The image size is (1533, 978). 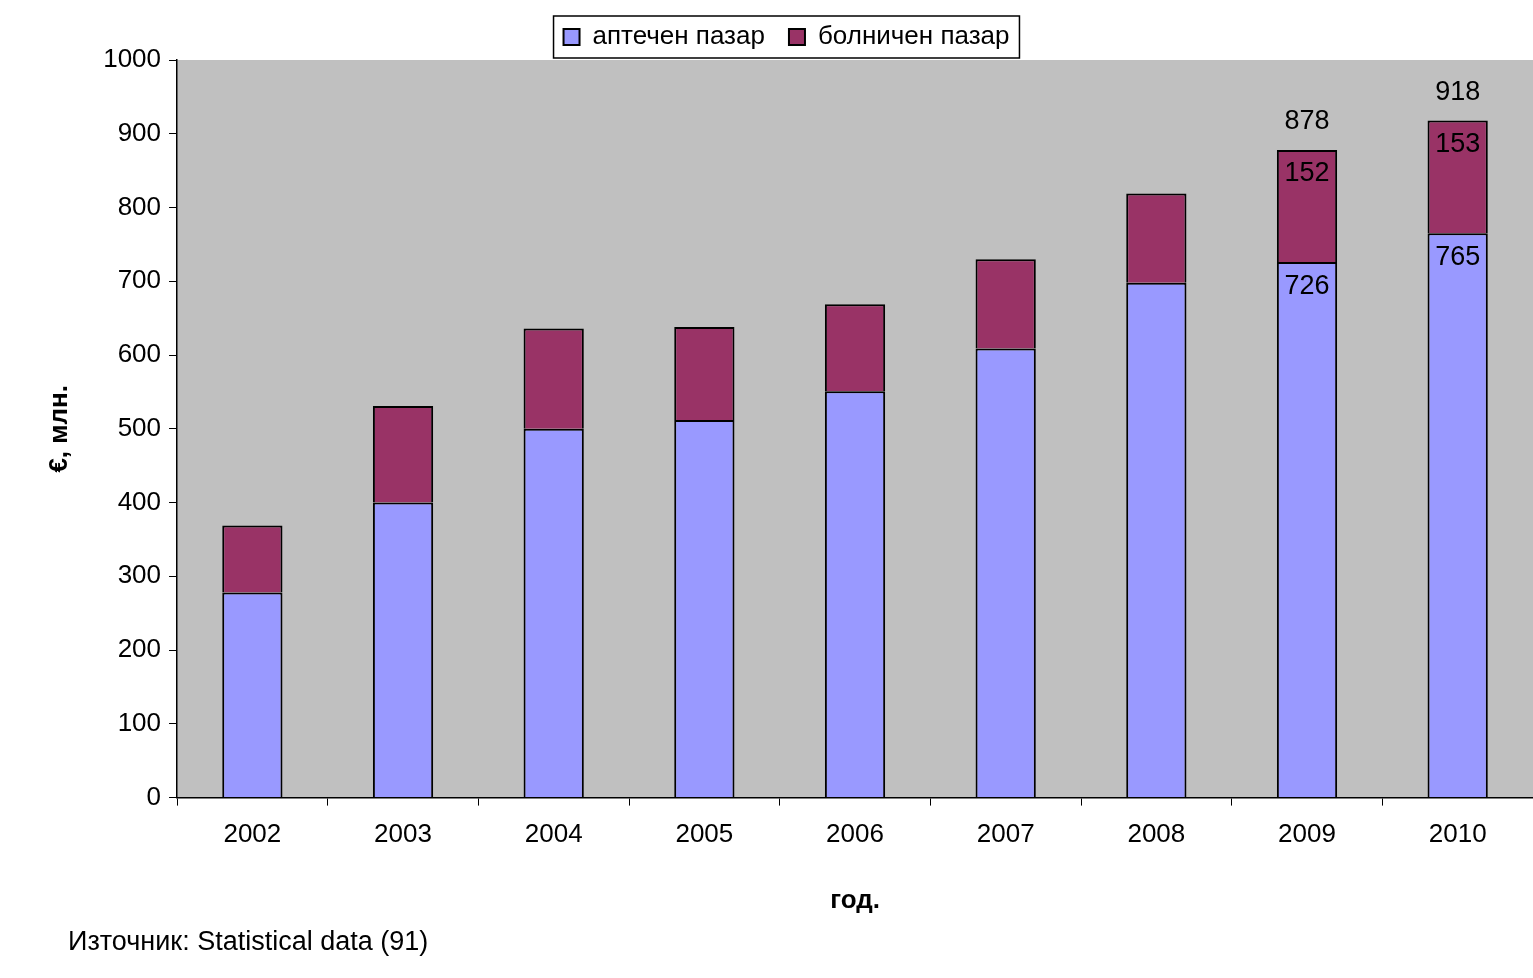 I want to click on y-tick-label: 900, so click(x=139, y=131).